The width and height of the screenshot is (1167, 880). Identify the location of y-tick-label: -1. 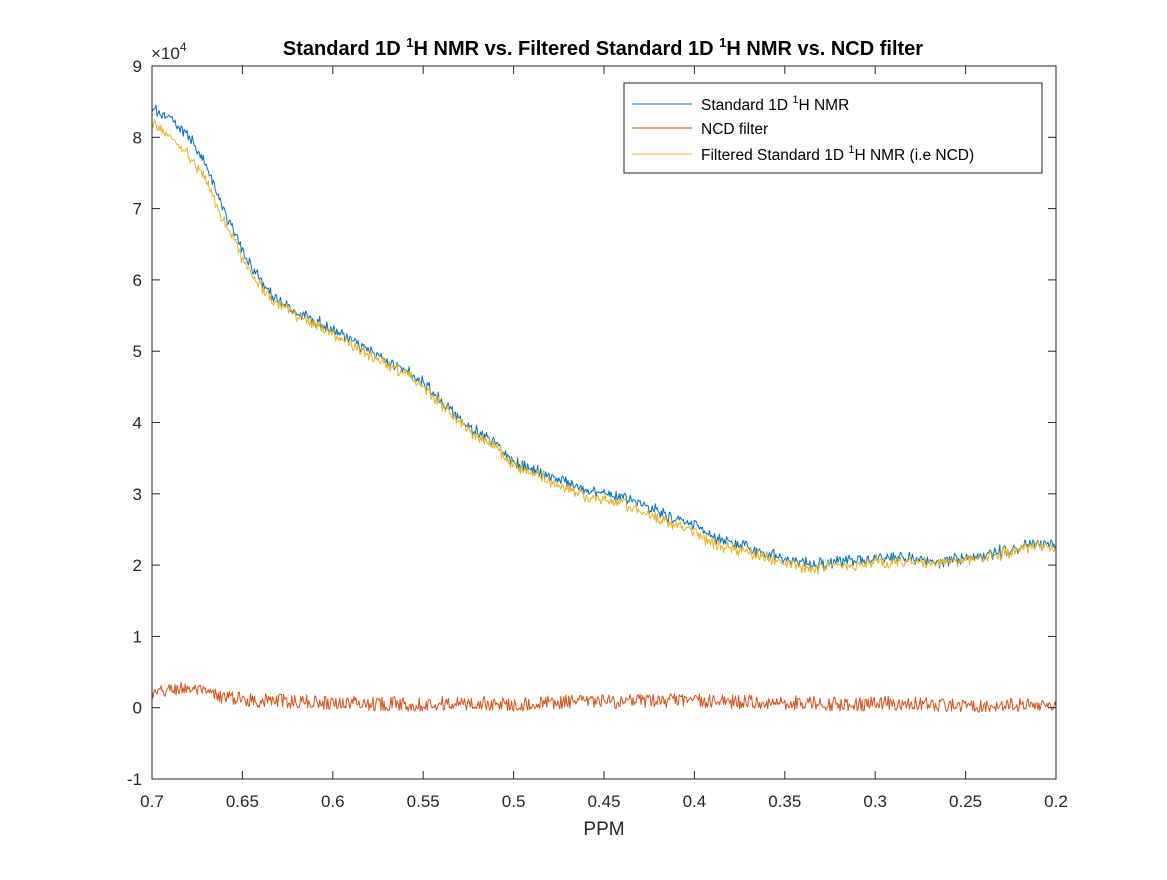
(134, 779).